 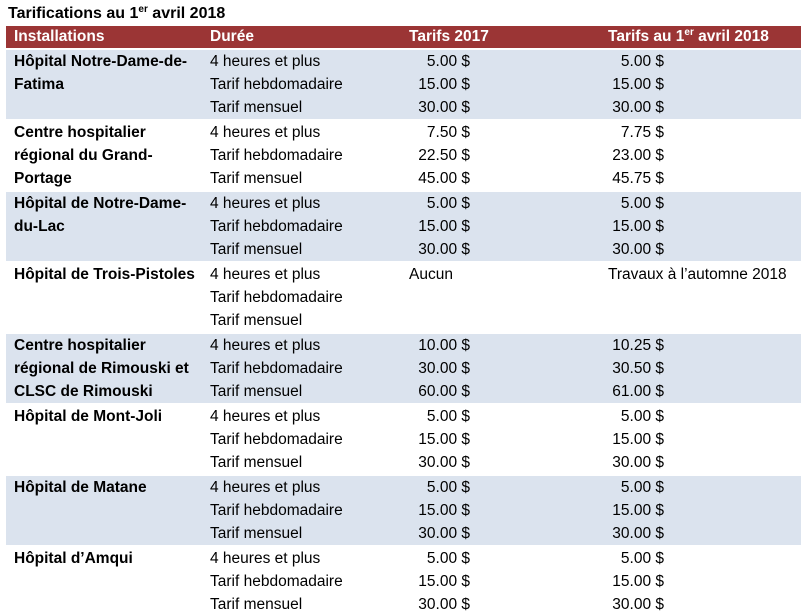 I want to click on installation-name: Hôpital d’Amqui, so click(x=108, y=580).